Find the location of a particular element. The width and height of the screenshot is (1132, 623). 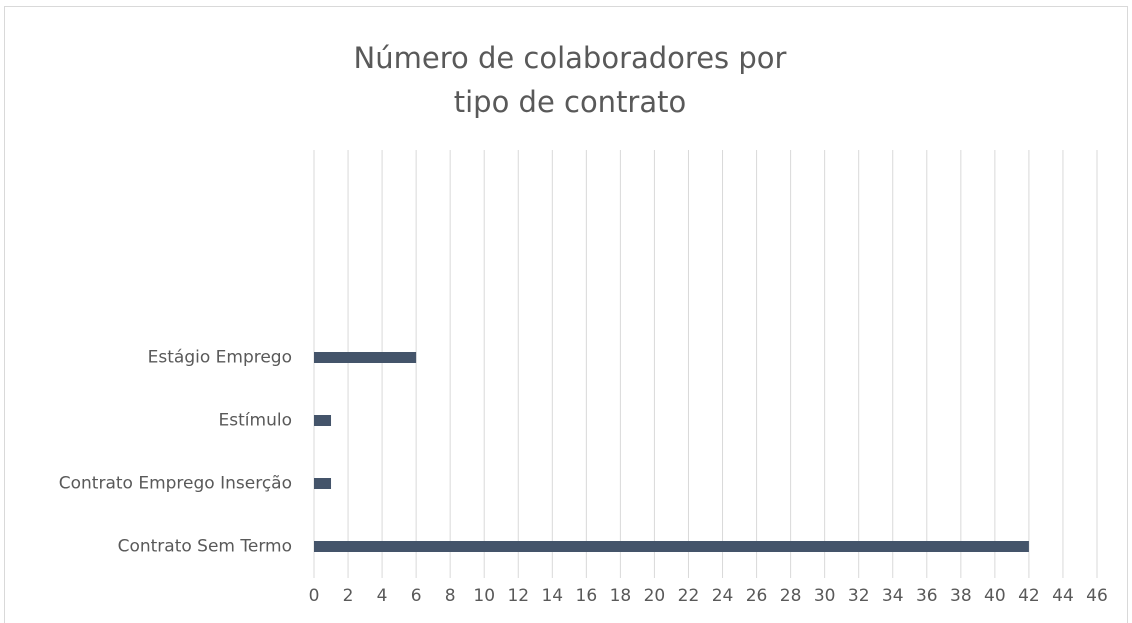

x-tick-label: 12 is located at coordinates (518, 596).